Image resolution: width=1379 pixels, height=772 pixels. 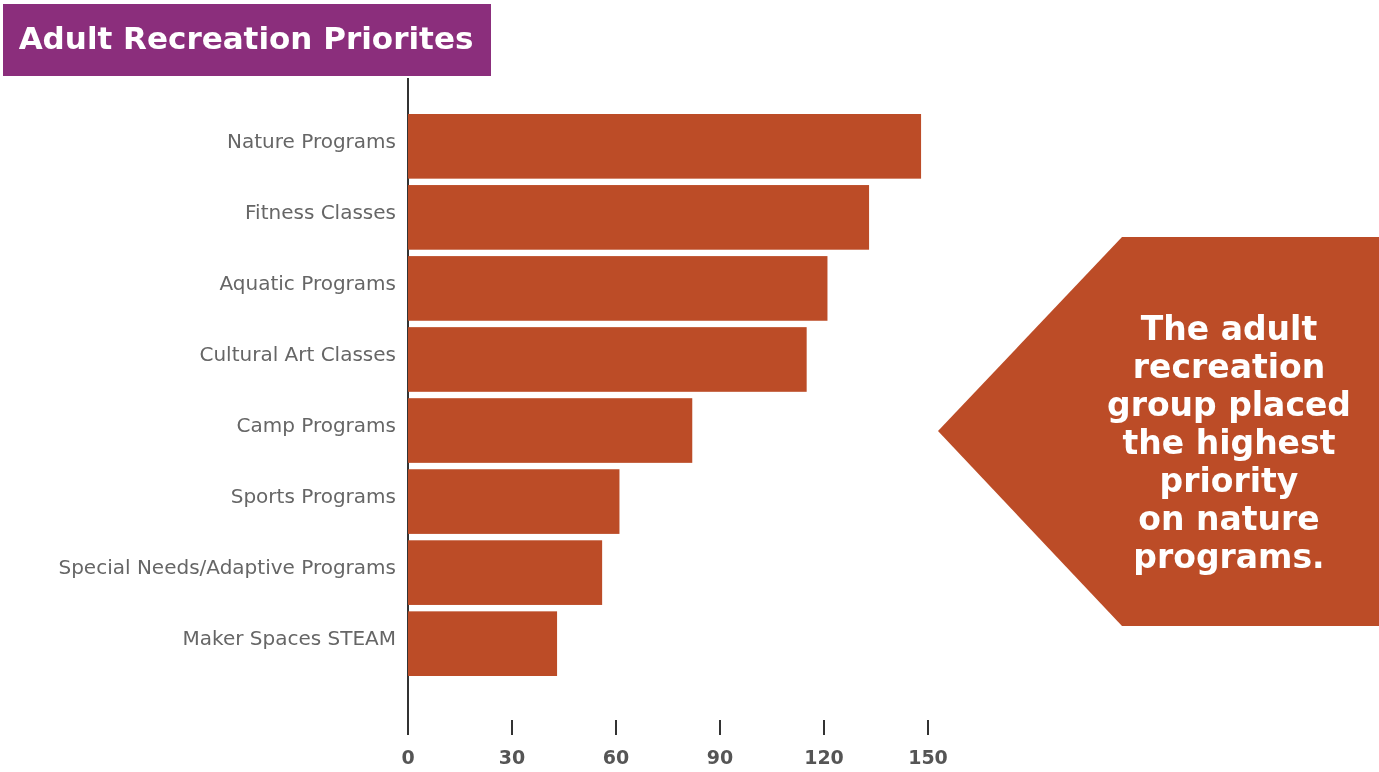 What do you see at coordinates (289, 638) in the screenshot?
I see `y-tick-label: Maker Spaces STEAM` at bounding box center [289, 638].